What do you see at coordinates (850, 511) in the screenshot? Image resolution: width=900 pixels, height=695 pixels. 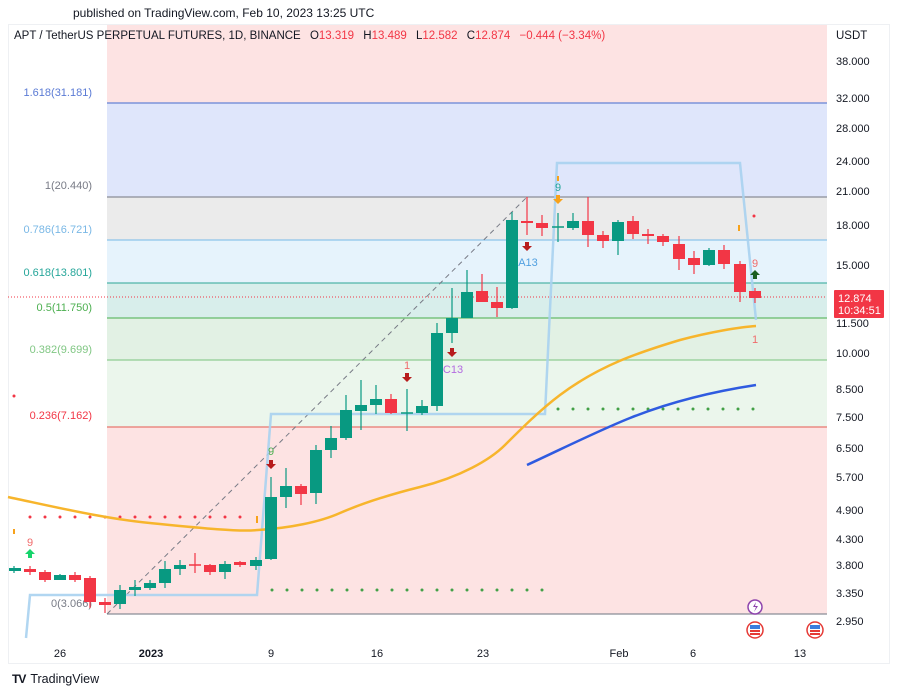 I see `svg-text: 4.900` at bounding box center [850, 511].